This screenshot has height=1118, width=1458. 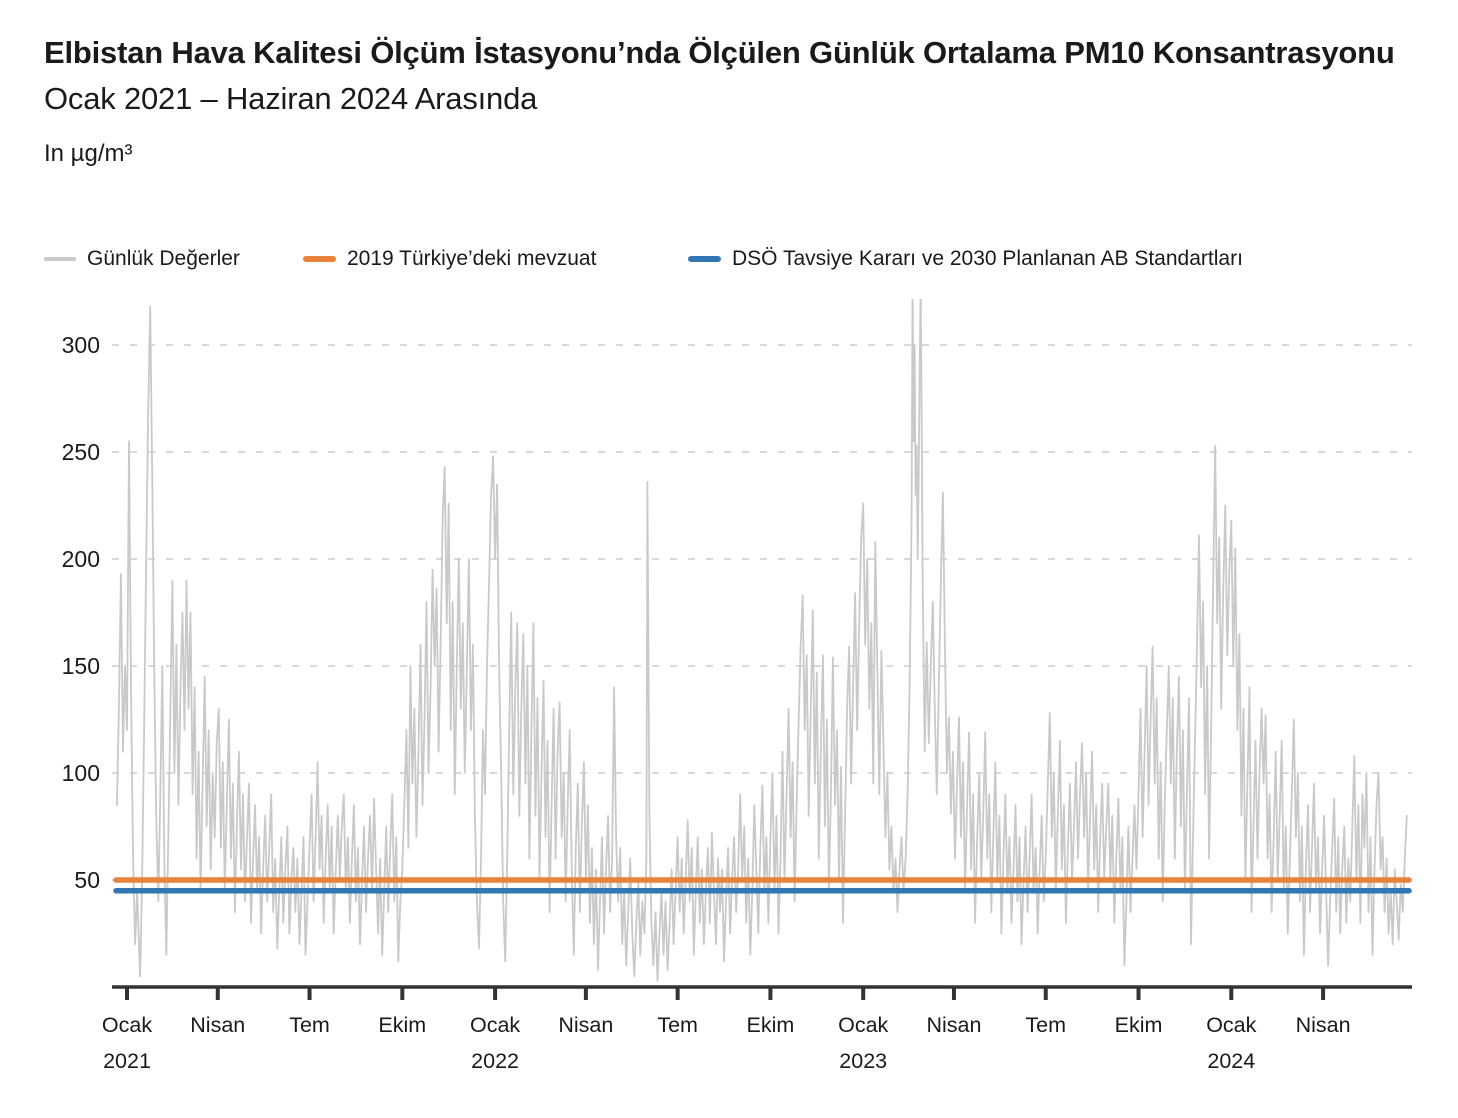 I want to click on legend-label-daily-values: Günlük Değerler, so click(x=163, y=258).